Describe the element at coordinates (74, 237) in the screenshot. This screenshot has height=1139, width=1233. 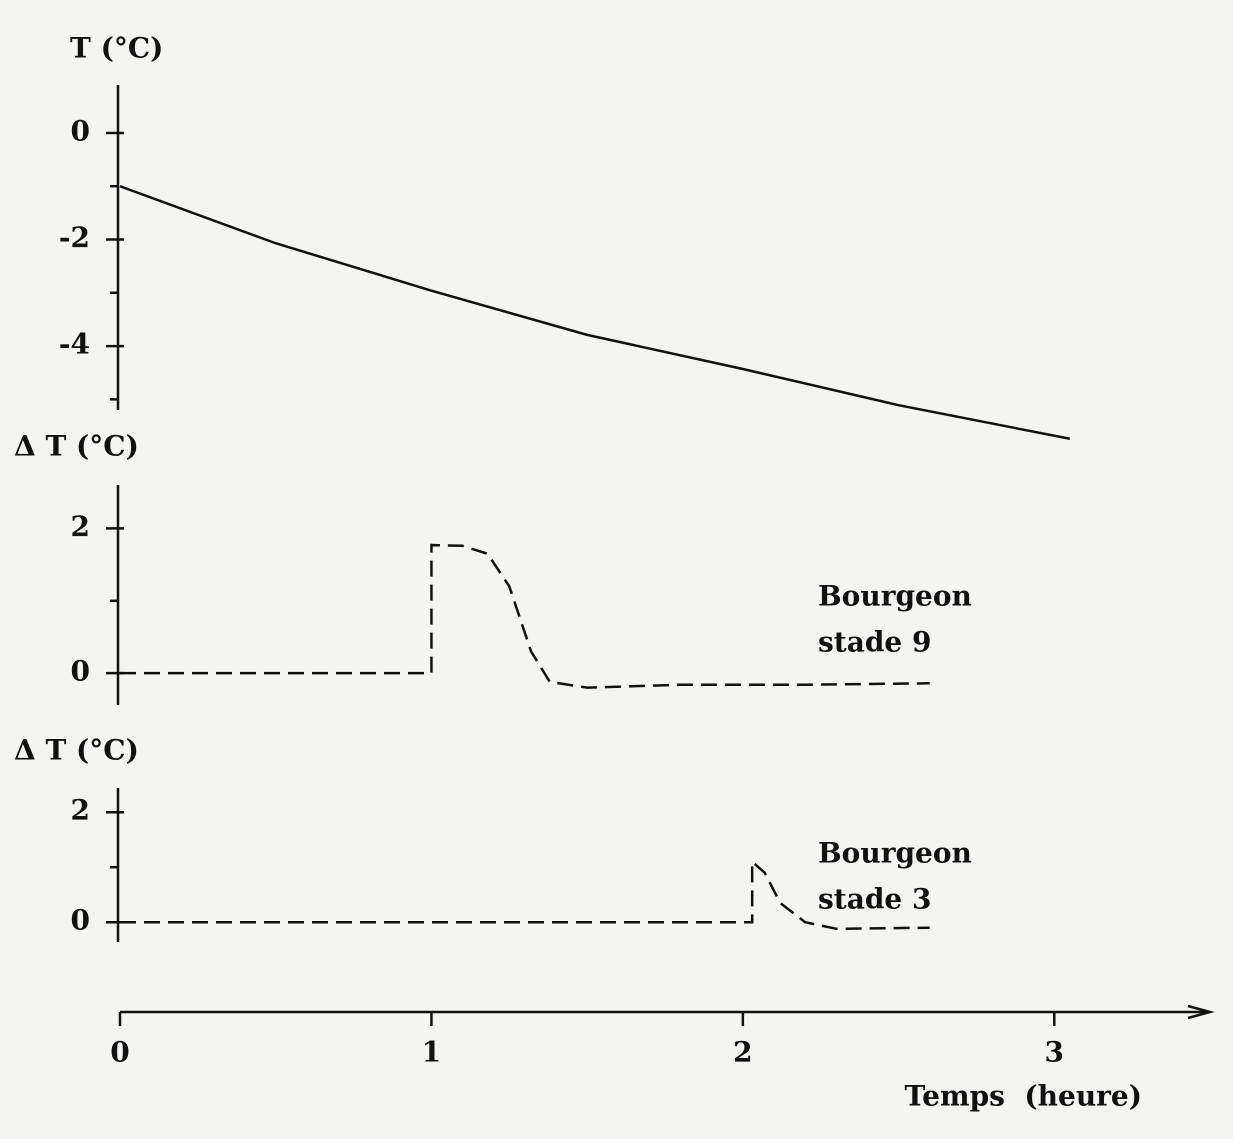
I see `y-tick-label: -2` at that location.